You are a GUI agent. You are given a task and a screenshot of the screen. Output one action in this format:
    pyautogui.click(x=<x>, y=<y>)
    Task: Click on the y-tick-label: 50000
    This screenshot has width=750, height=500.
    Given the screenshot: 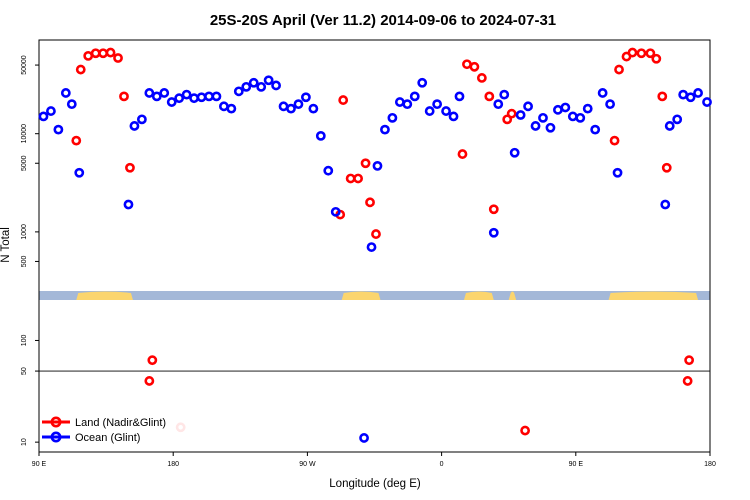 What is the action you would take?
    pyautogui.click(x=24, y=65)
    